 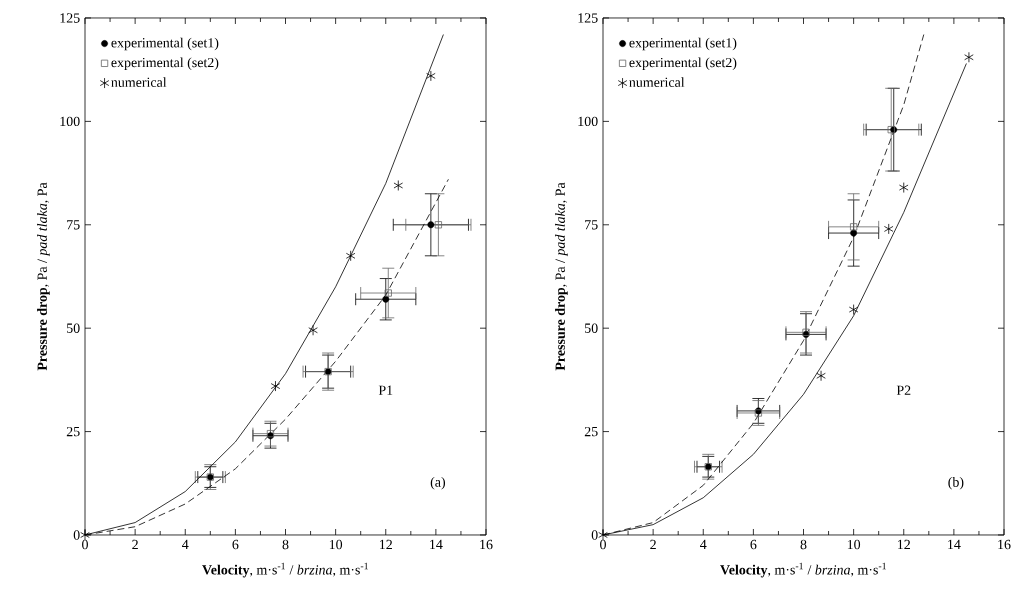 What do you see at coordinates (956, 483) in the screenshot?
I see `annotation: (b)` at bounding box center [956, 483].